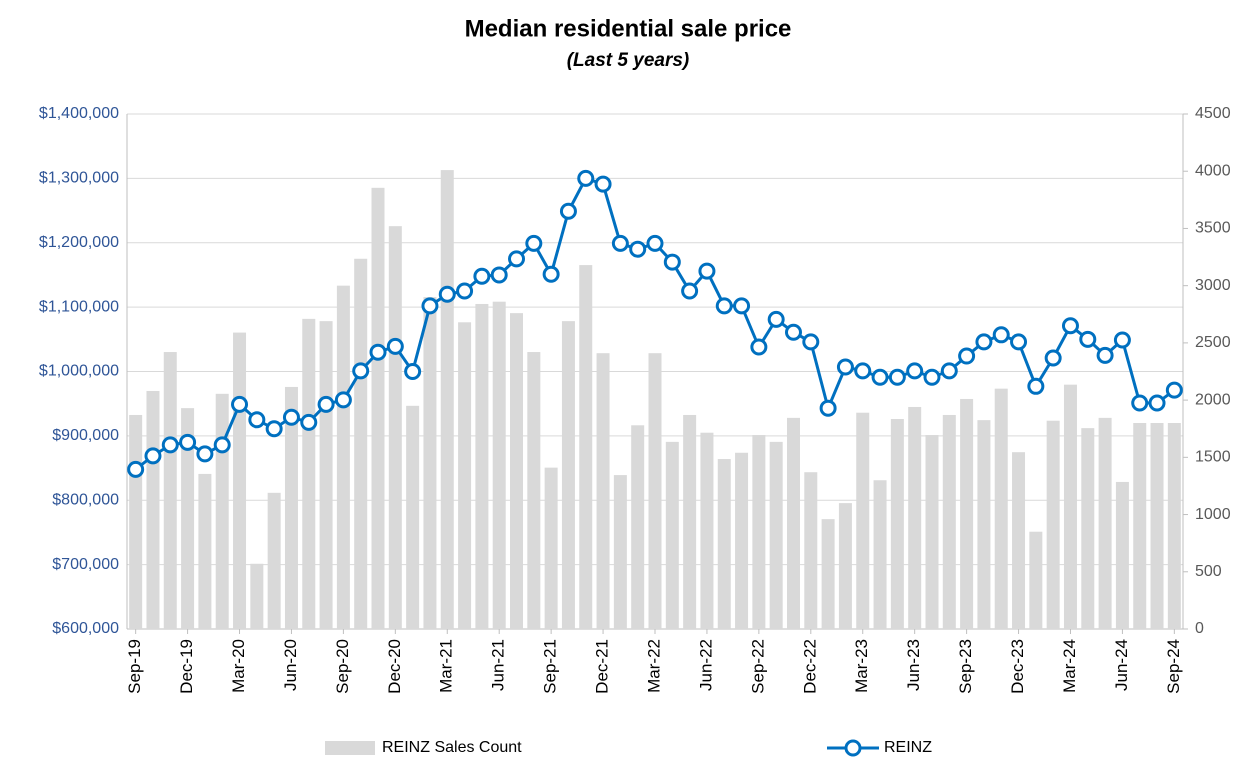 The width and height of the screenshot is (1257, 762). Describe the element at coordinates (1069, 666) in the screenshot. I see `x-tick-label: Mar-24` at that location.